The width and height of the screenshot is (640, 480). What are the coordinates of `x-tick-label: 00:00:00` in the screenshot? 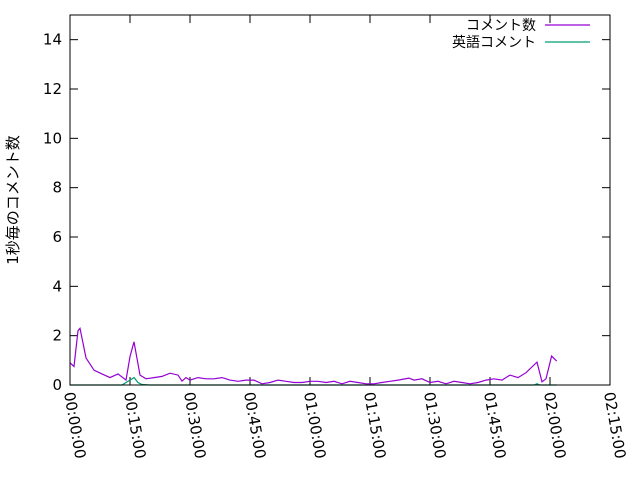 It's located at (74, 425).